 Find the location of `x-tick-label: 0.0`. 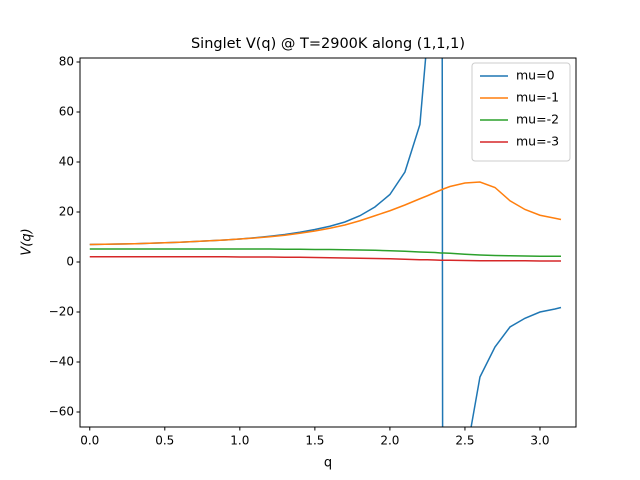

x-tick-label: 0.0 is located at coordinates (89, 441).